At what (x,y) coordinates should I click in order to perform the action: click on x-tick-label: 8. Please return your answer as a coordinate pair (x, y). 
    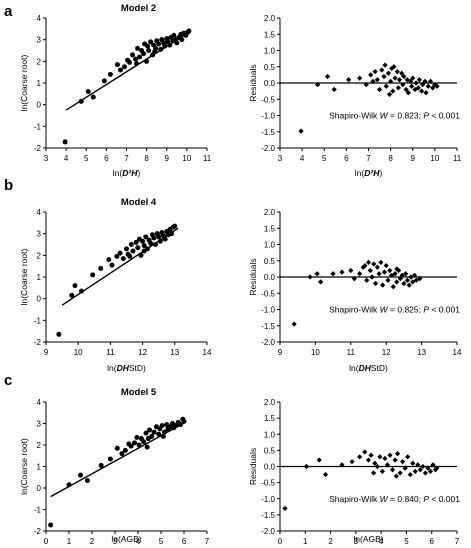
    Looking at the image, I should click on (390, 158).